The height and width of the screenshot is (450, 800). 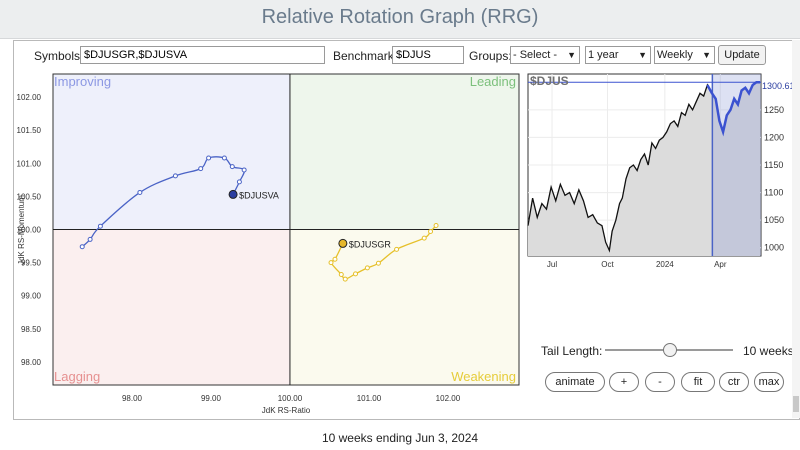 What do you see at coordinates (59, 56) in the screenshot?
I see `symbols-label: Symbols:` at bounding box center [59, 56].